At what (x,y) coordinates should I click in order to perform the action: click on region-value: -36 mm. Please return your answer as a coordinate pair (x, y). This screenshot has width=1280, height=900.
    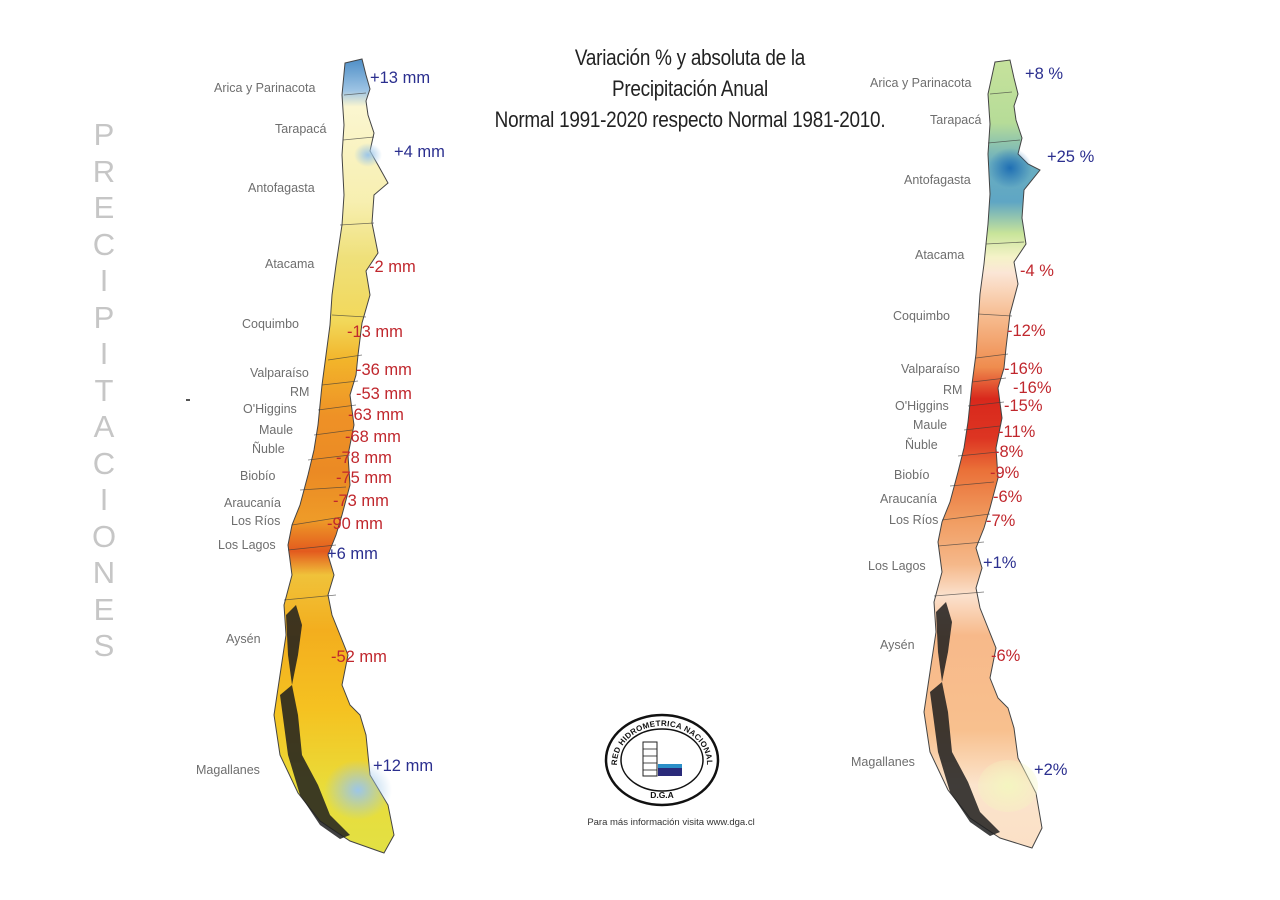
    Looking at the image, I should click on (384, 370).